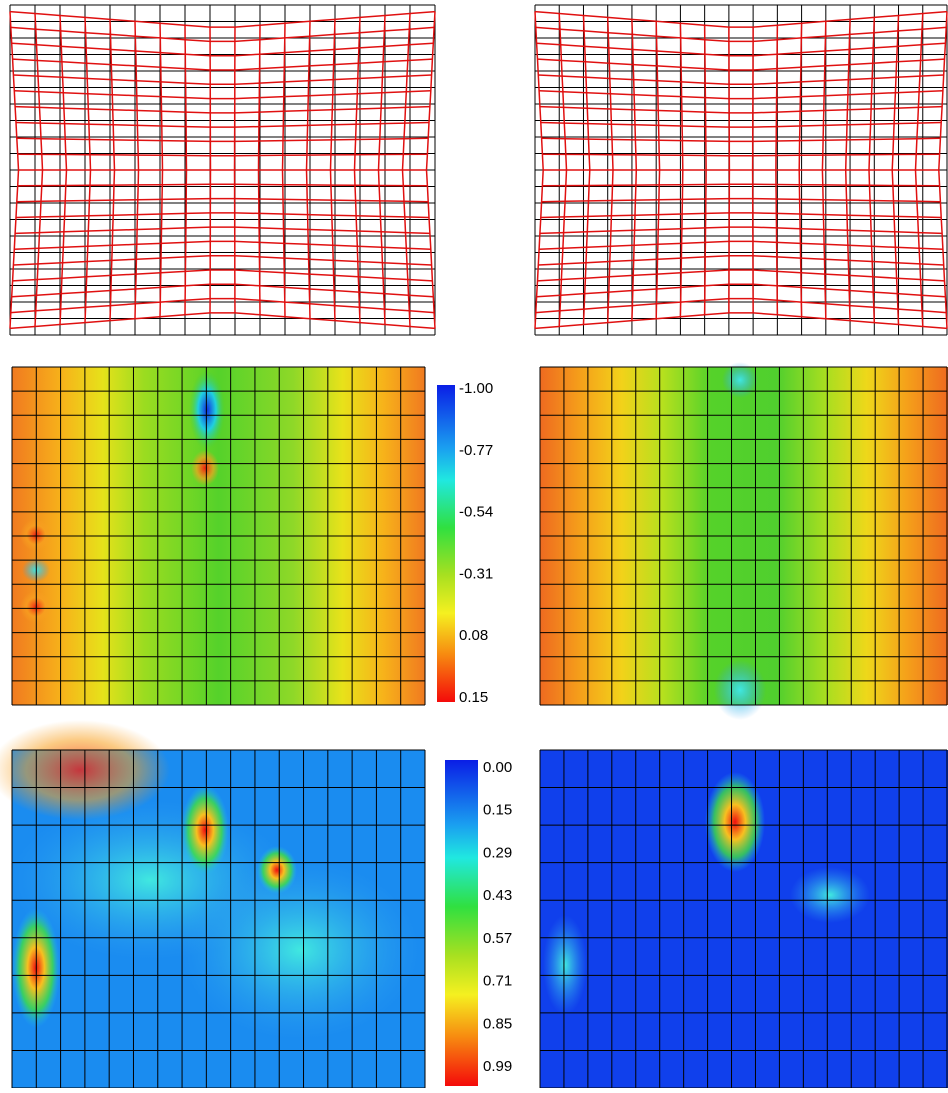 This screenshot has height=1093, width=948. What do you see at coordinates (497, 1066) in the screenshot?
I see `colorbar-label: 0.99` at bounding box center [497, 1066].